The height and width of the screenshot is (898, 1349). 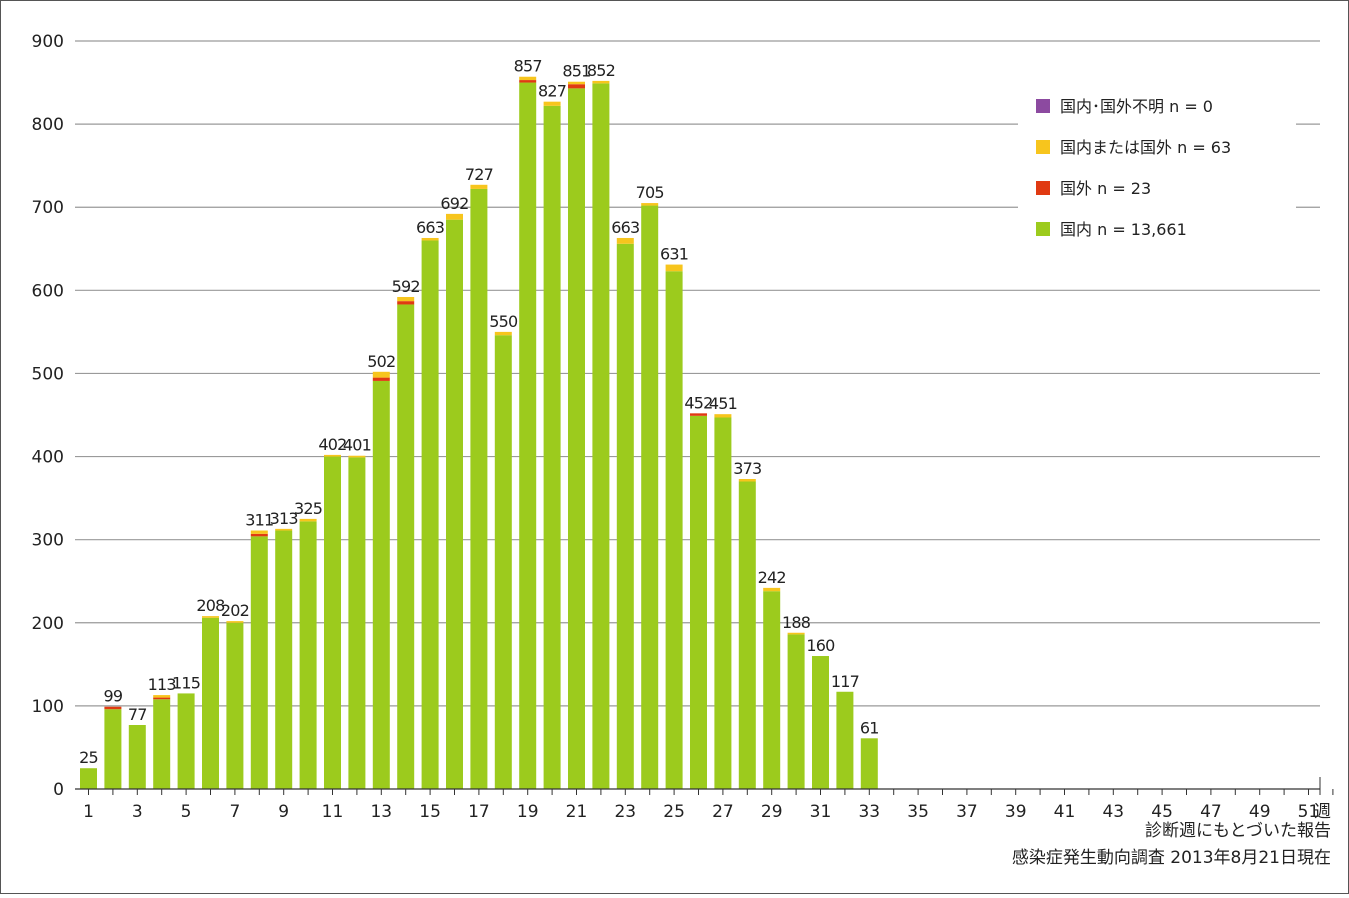 I want to click on y-tick-label: 0, so click(x=58, y=790).